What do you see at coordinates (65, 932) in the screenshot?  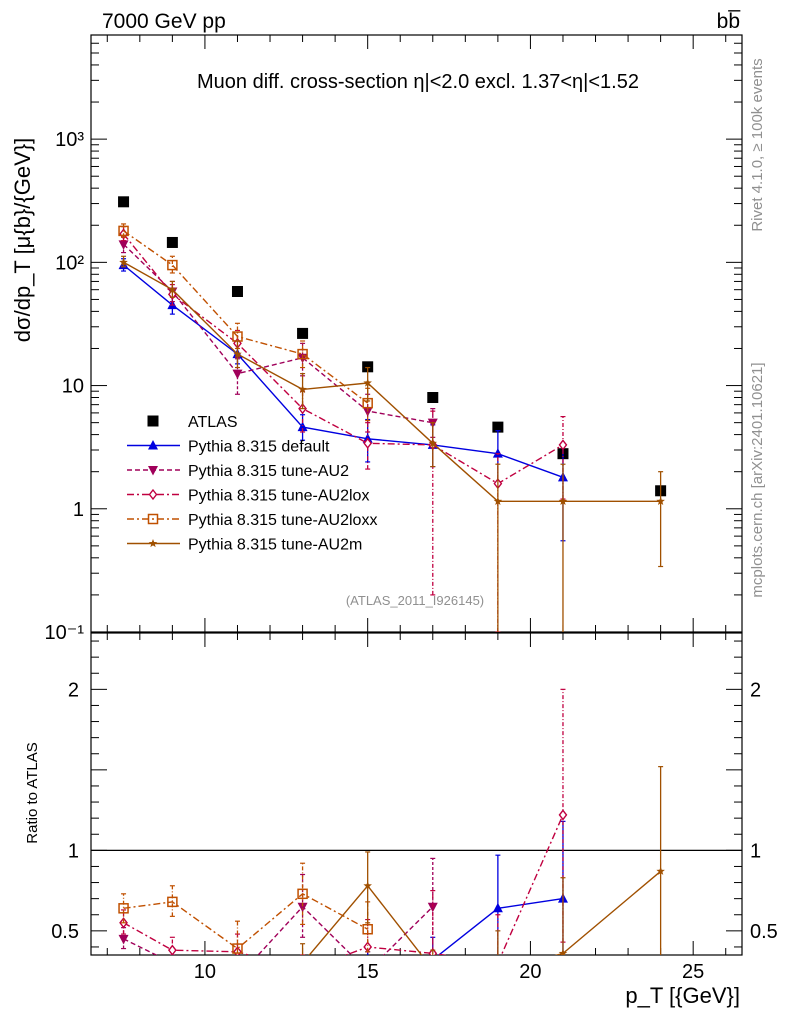 I see `ratio-y-tick-label-left: 0.5` at bounding box center [65, 932].